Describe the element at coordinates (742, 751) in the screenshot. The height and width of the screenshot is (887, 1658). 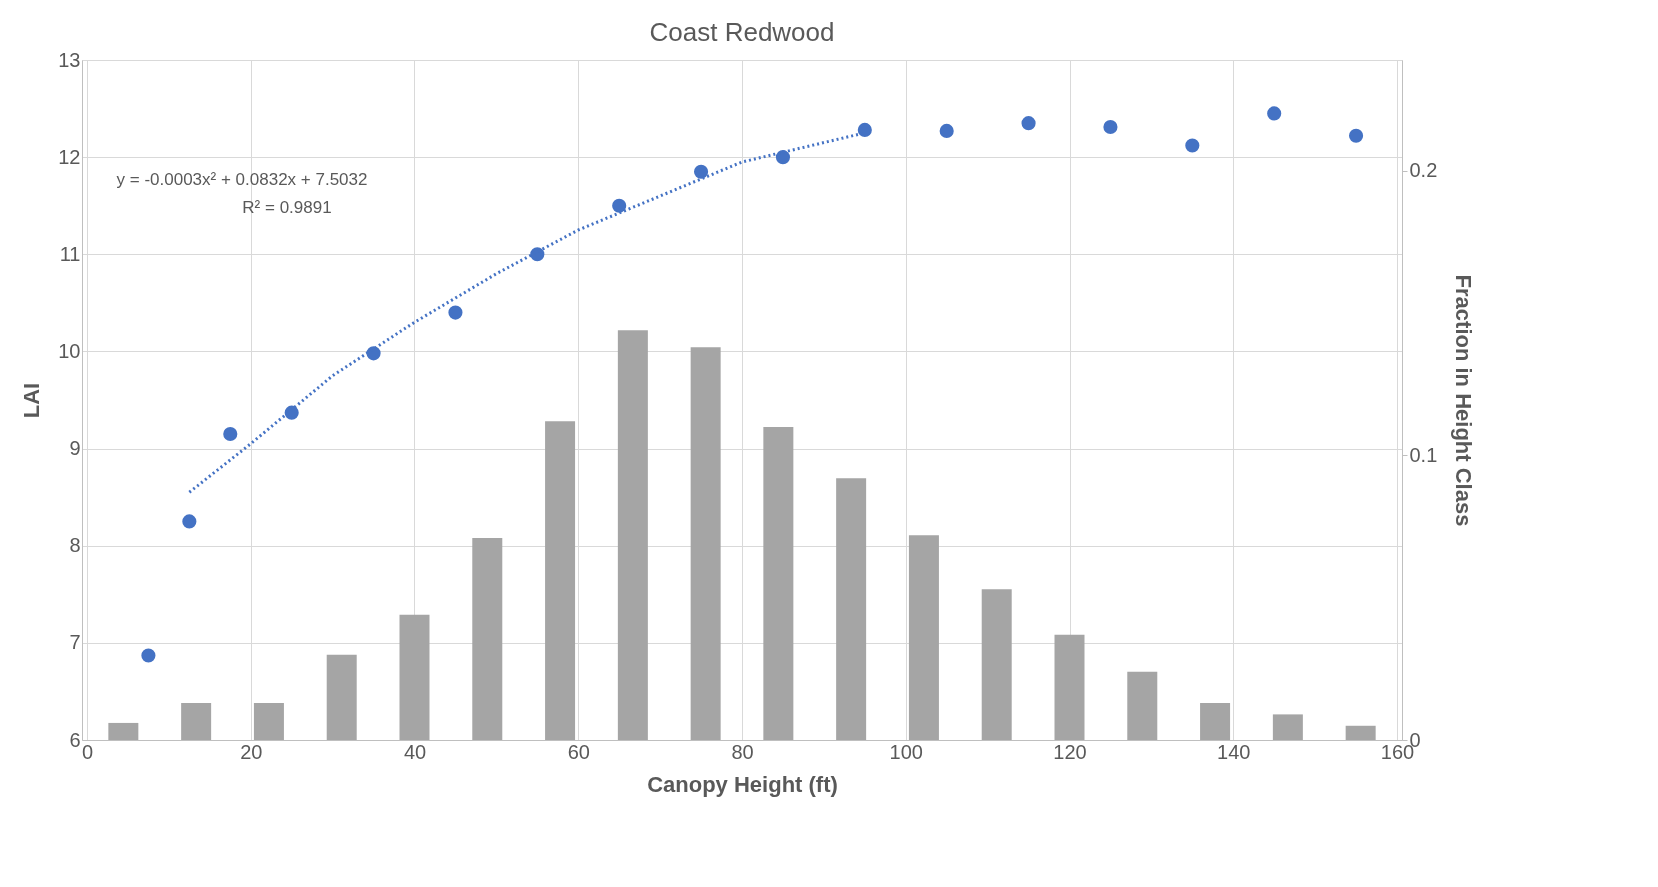
I see `x-tick-label: 80` at that location.